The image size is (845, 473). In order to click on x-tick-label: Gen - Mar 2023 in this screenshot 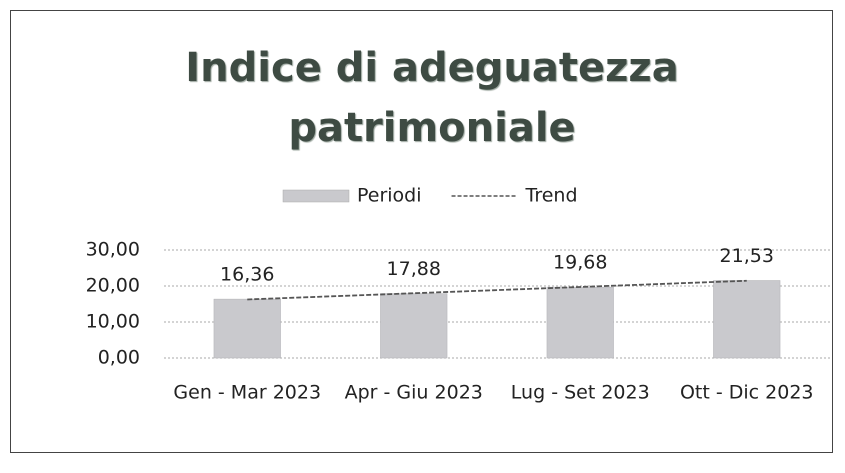, I will do `click(247, 393)`.